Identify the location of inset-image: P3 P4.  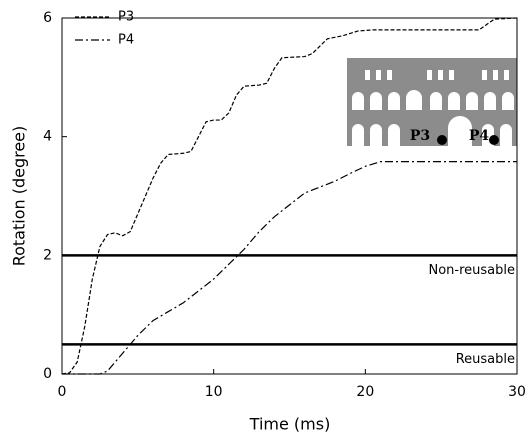
(432, 102).